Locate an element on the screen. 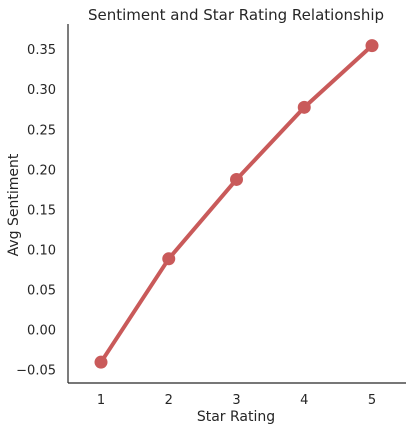 The width and height of the screenshot is (412, 430). x-tick-label: 4 is located at coordinates (304, 400).